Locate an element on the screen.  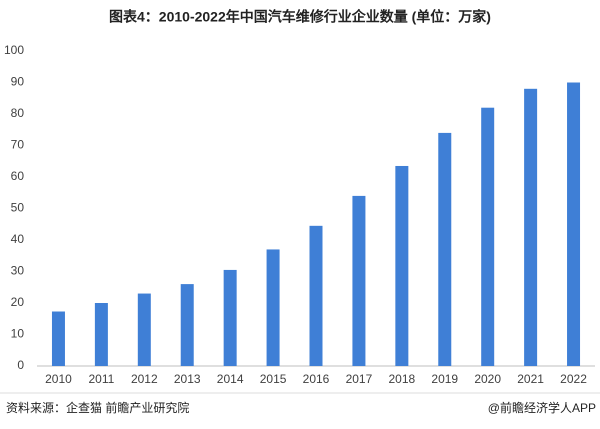
x-tick-label: 2022 is located at coordinates (573, 379).